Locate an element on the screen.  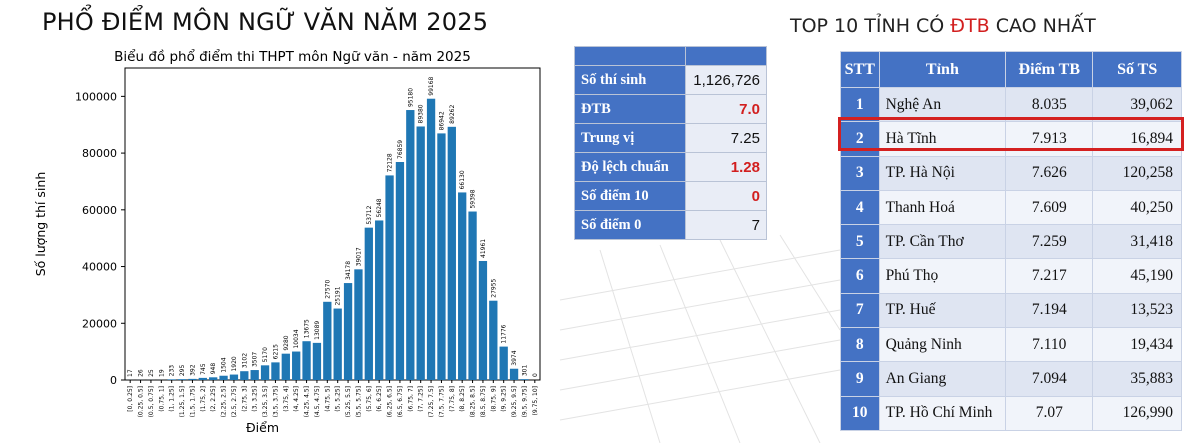
row-avg: 7.194 is located at coordinates (1049, 310).